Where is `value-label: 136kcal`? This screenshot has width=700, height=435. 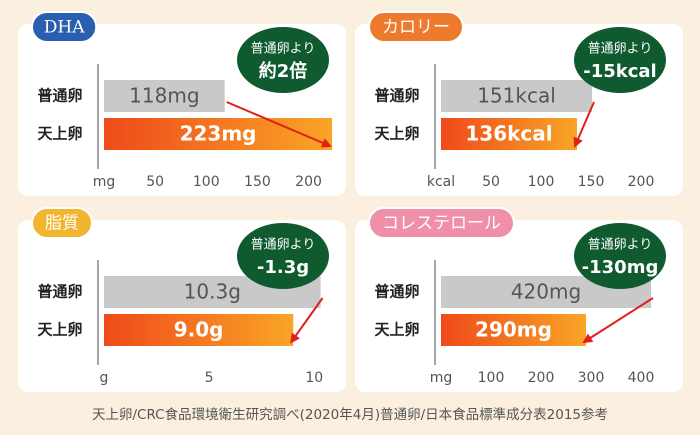 value-label: 136kcal is located at coordinates (508, 134).